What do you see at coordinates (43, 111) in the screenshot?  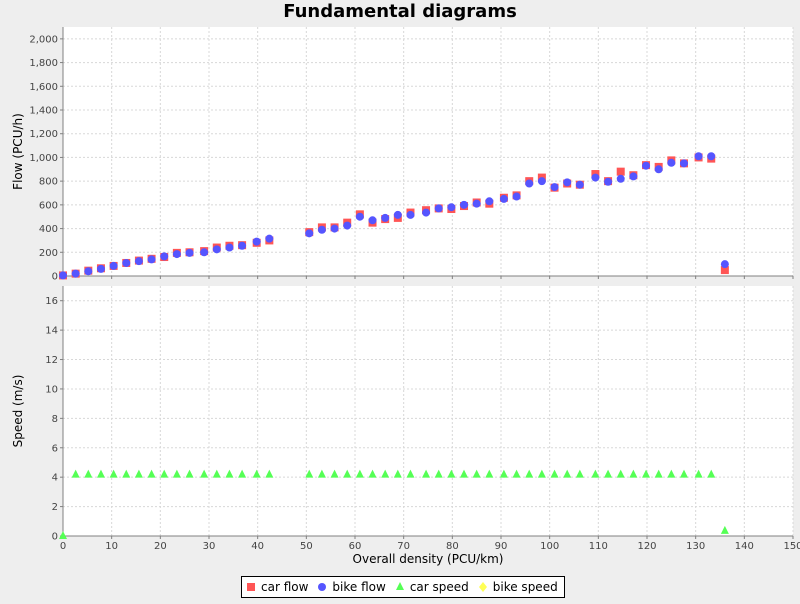 I see `y-tick-label: 1,400` at bounding box center [43, 111].